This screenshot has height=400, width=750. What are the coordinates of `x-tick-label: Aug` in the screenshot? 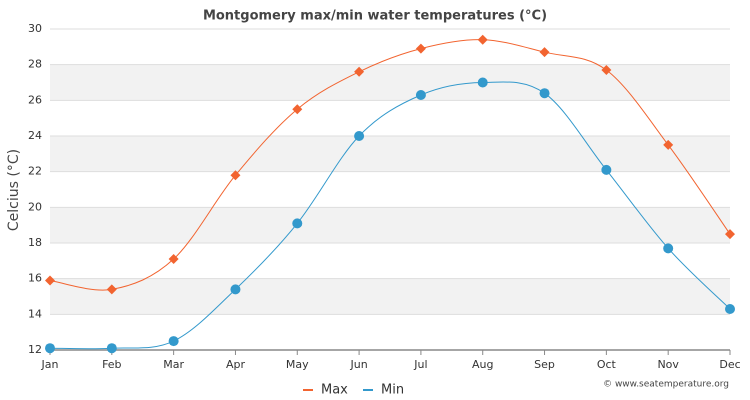 It's located at (482, 364).